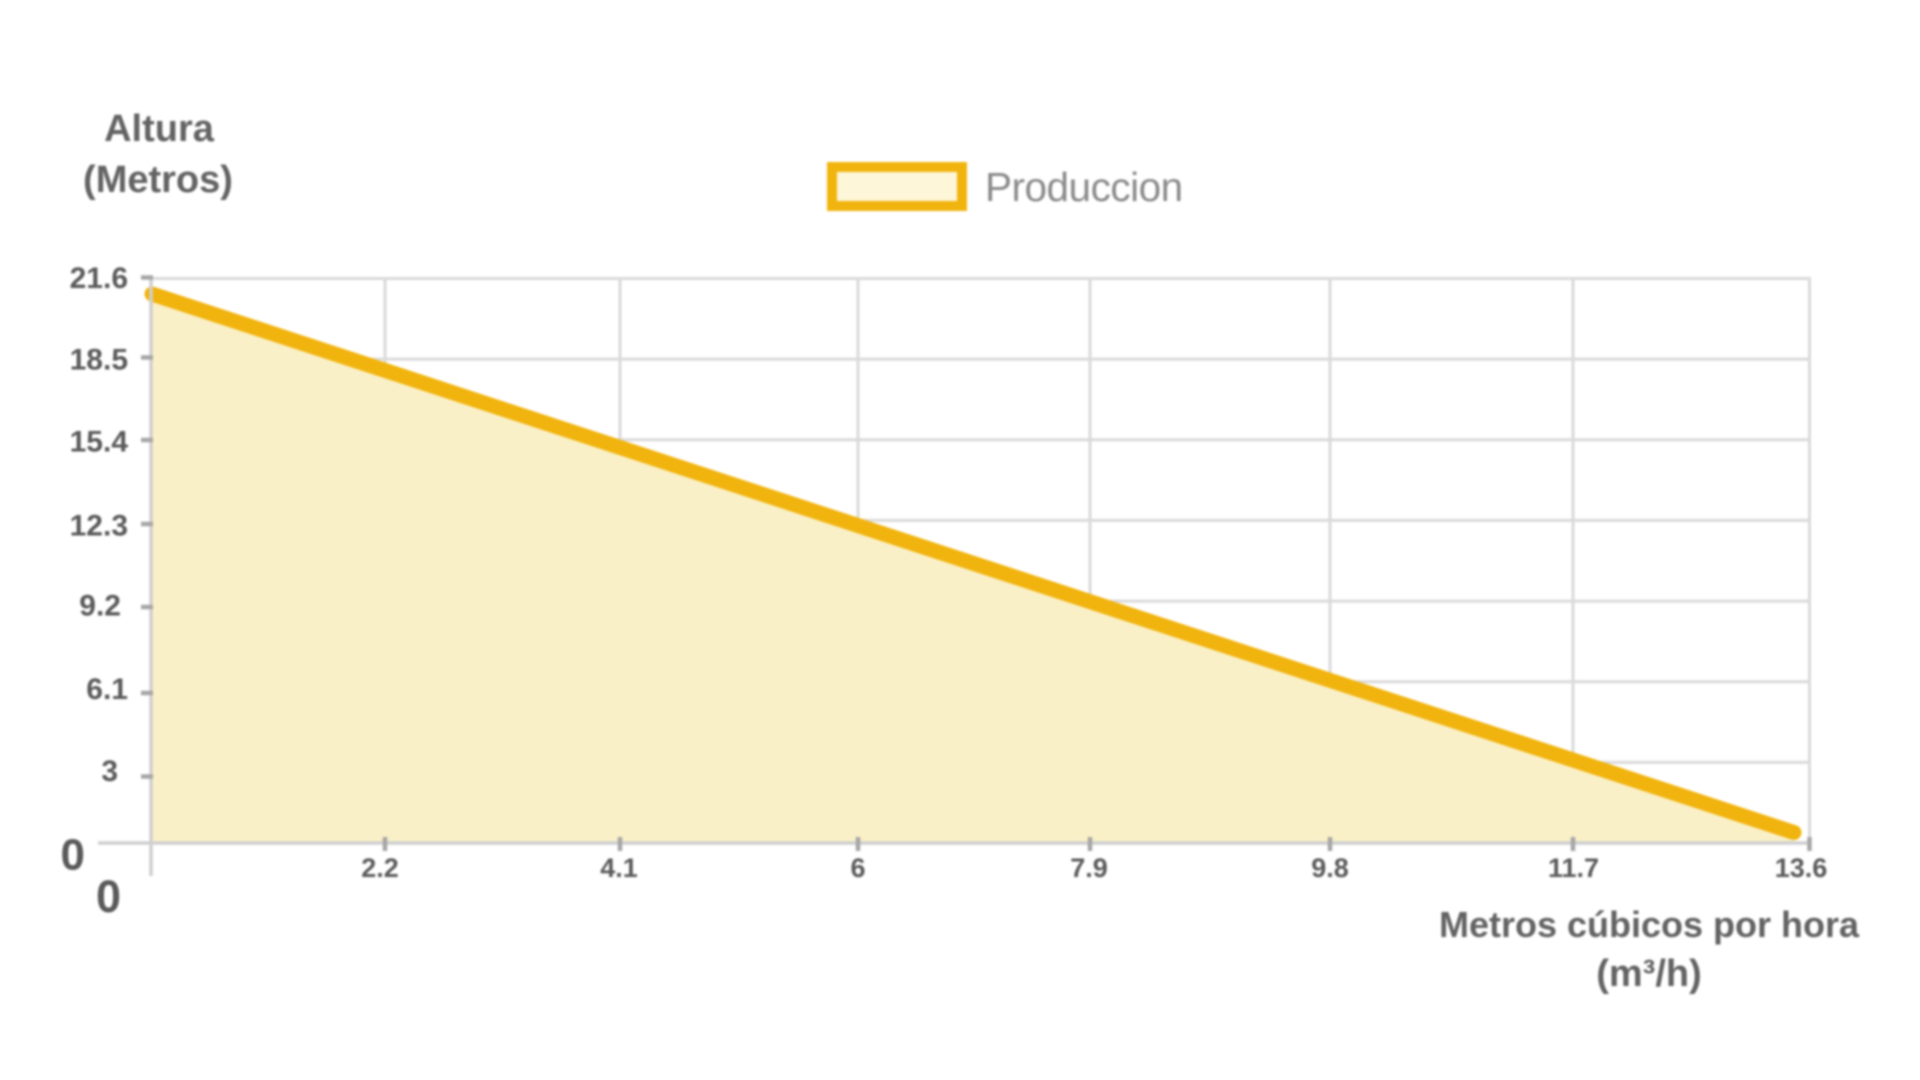 Image resolution: width=1920 pixels, height=1080 pixels. Describe the element at coordinates (1649, 974) in the screenshot. I see `svg-text: (m³/h)` at that location.